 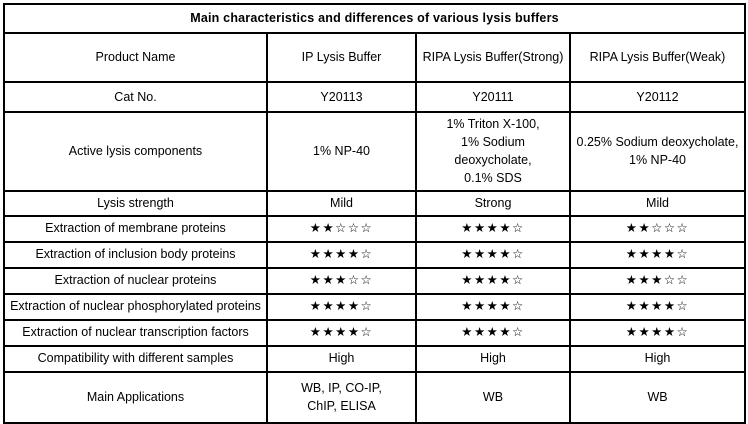 I want to click on cell-applications-ip: WB, IP, CO-IP, ChIP, ELISA, so click(x=341, y=397).